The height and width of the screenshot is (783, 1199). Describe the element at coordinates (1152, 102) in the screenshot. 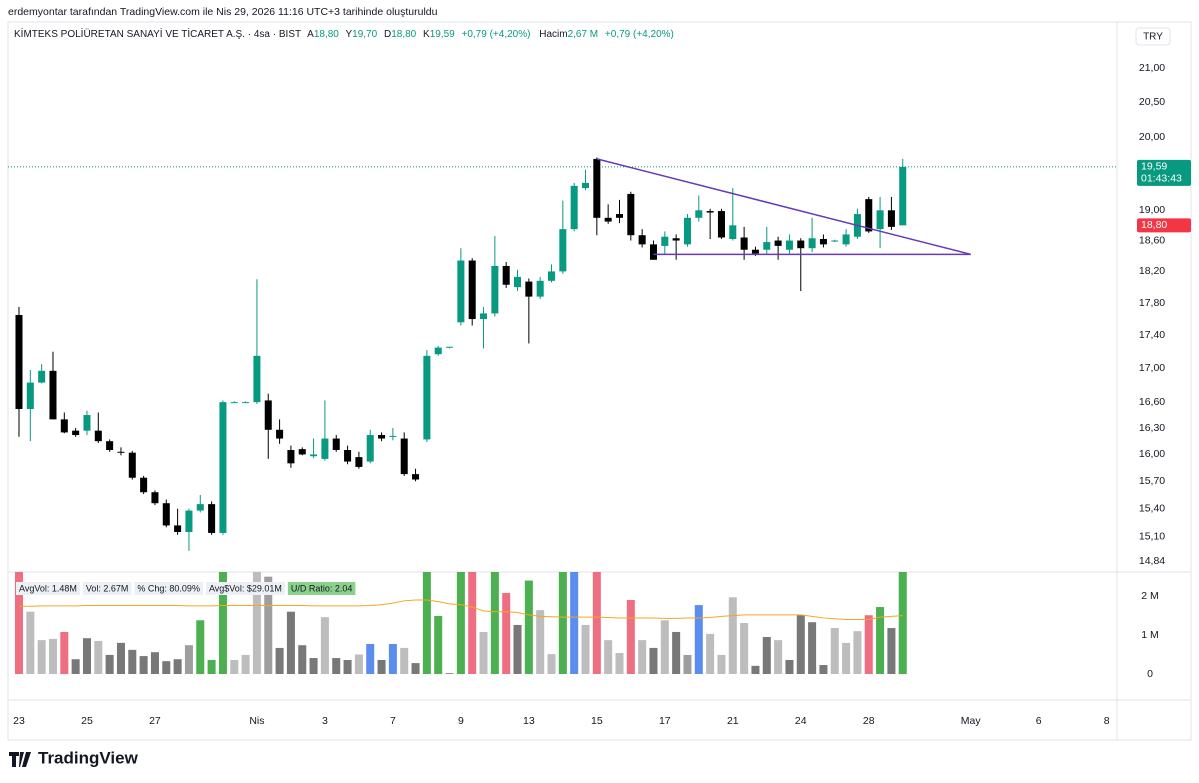

I see `y-tick-label: 20,50` at that location.